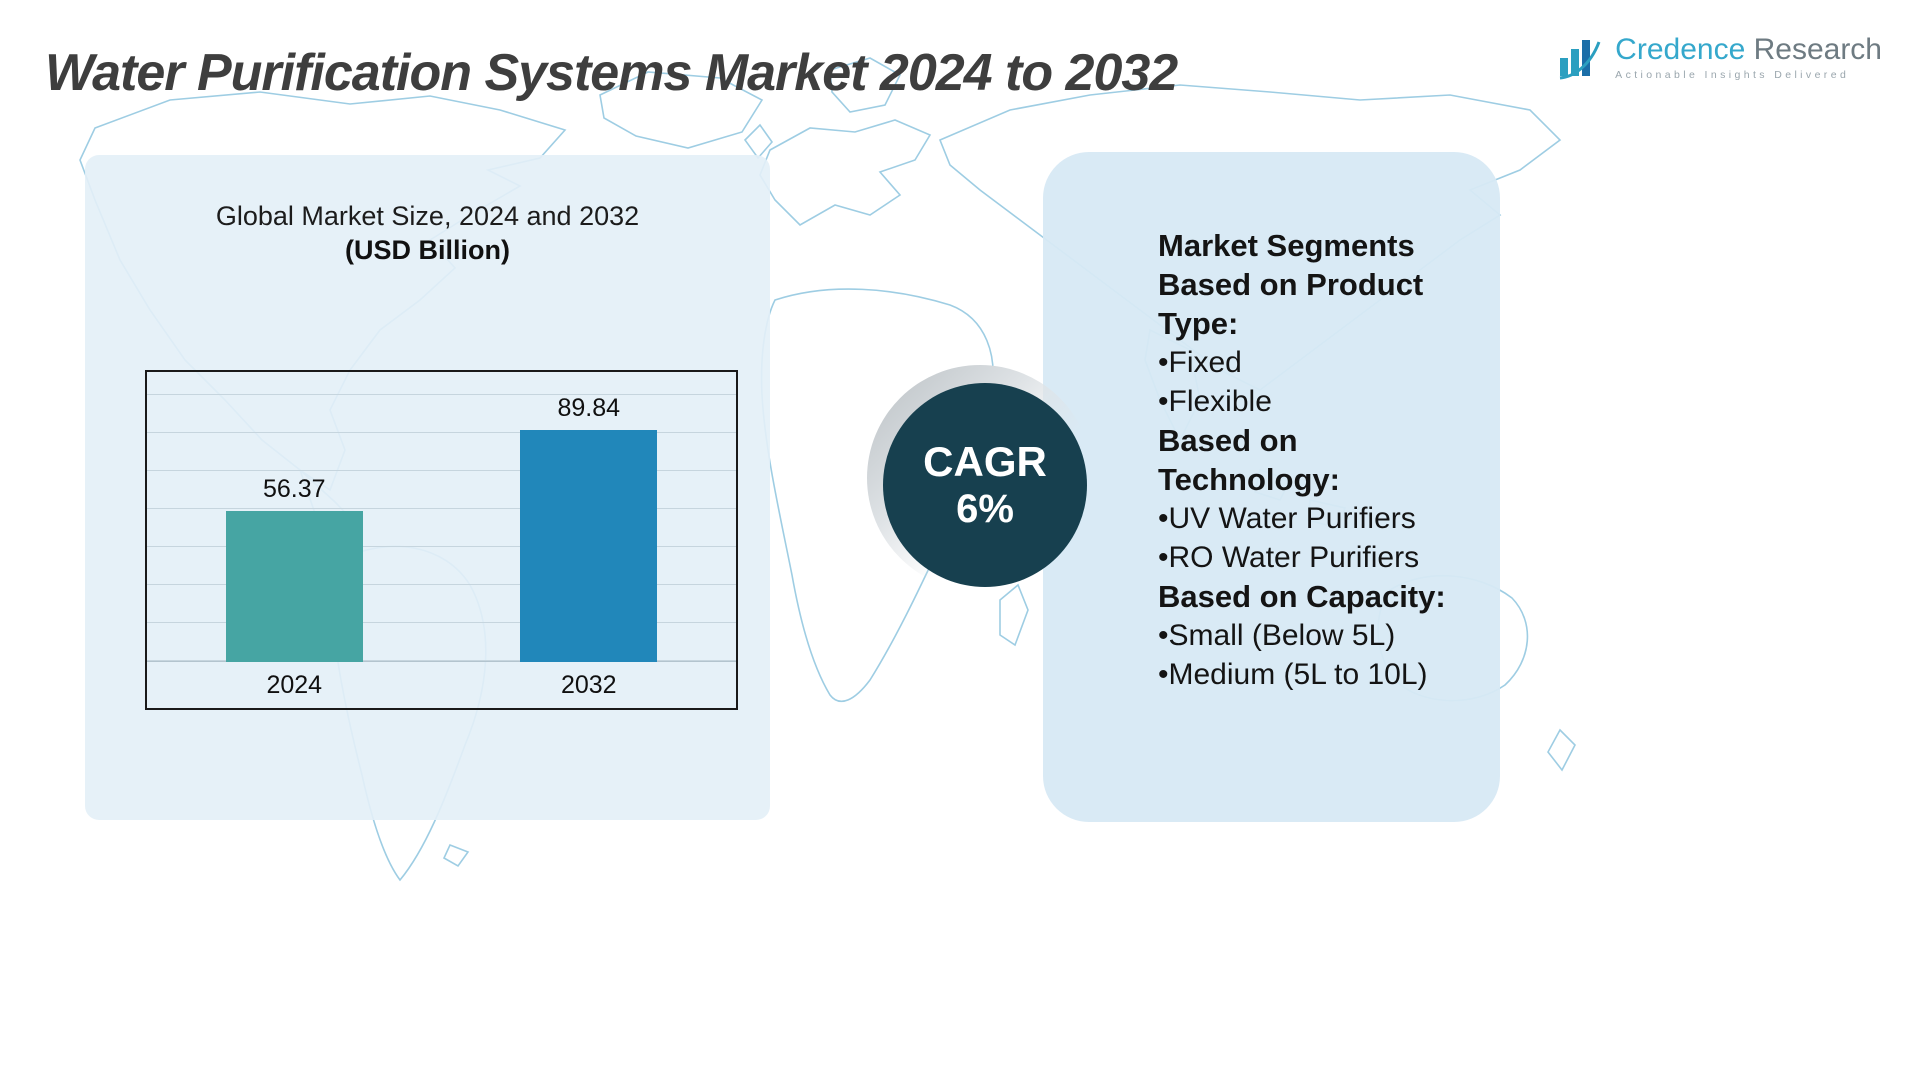 Image resolution: width=1920 pixels, height=1080 pixels. I want to click on map-new-zealand, so click(1561, 750).